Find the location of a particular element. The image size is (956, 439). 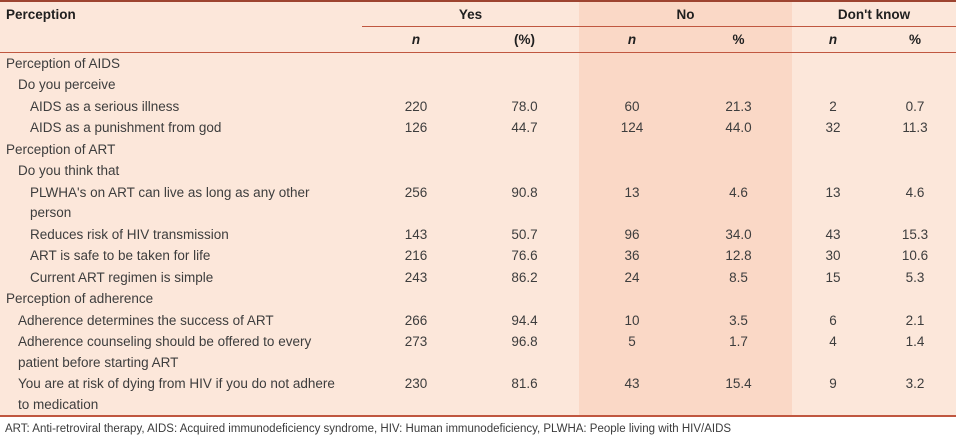

cell-dont-know-pct: 2.1 is located at coordinates (915, 320).